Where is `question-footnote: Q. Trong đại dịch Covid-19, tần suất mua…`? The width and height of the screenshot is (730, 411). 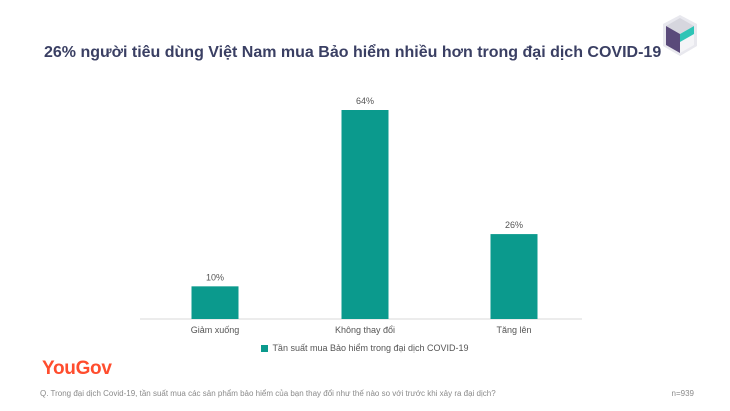
question-footnote: Q. Trong đại dịch Covid-19, tần suất mua… is located at coordinates (268, 393).